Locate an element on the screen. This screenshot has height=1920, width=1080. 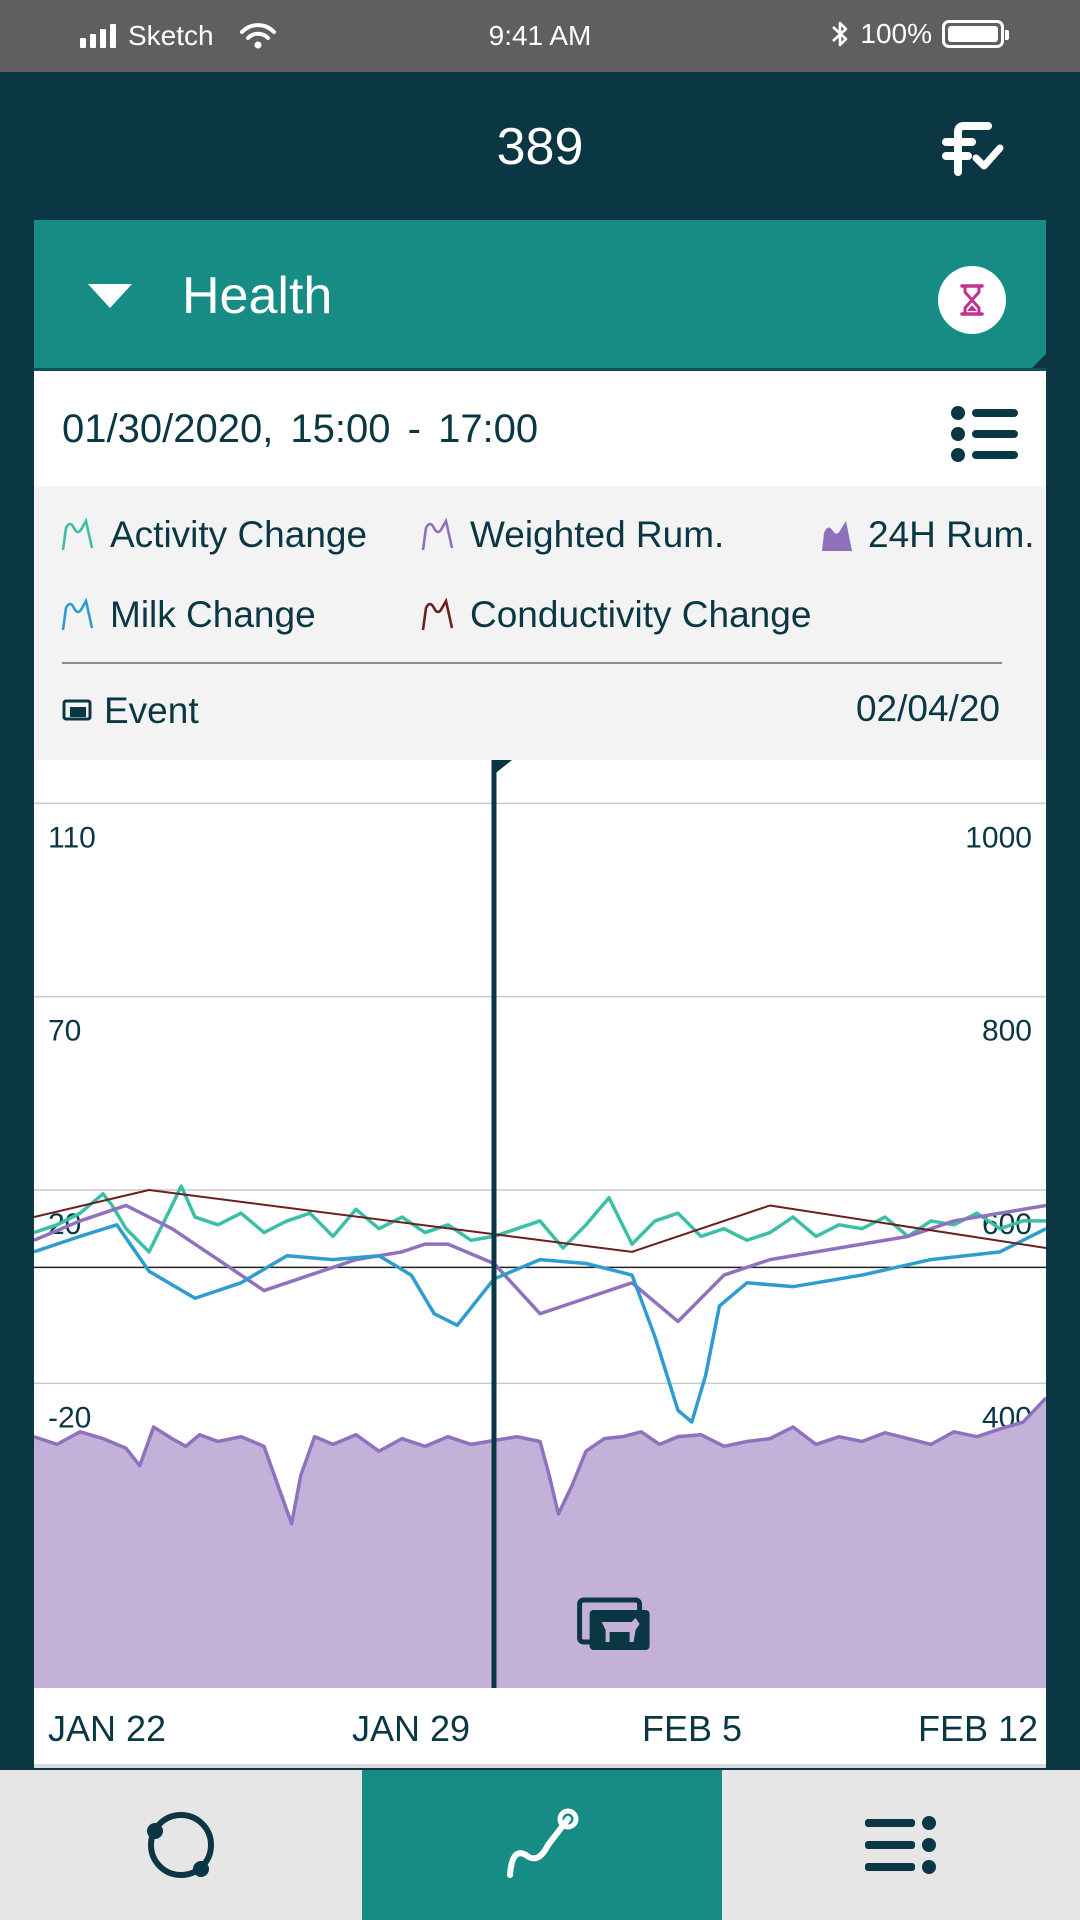
status-left: Sketch is located at coordinates (178, 36).